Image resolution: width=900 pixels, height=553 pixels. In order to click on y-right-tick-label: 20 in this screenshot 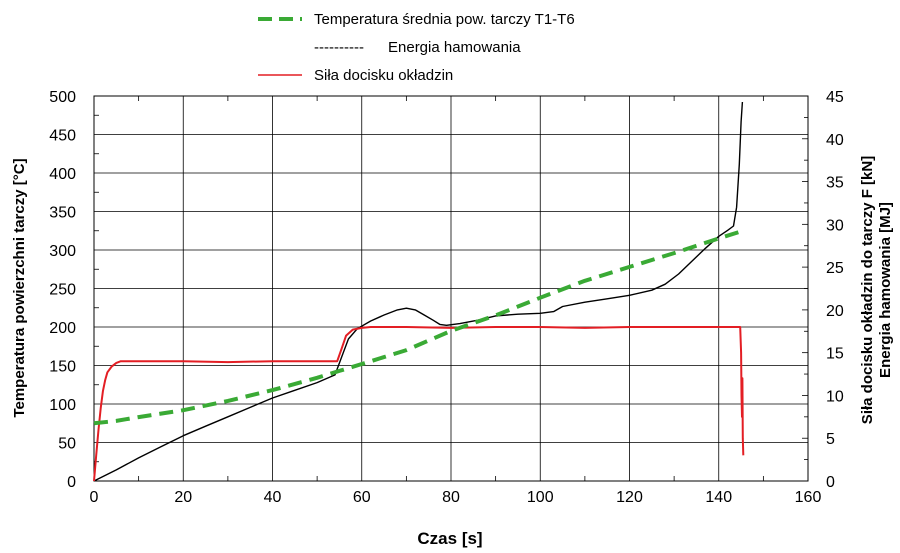, I will do `click(835, 311)`.